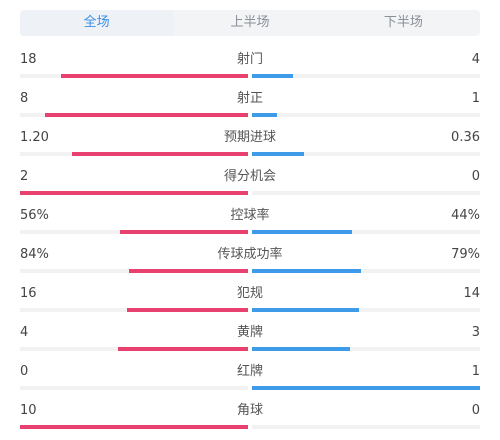 Image resolution: width=500 pixels, height=440 pixels. I want to click on home-value: 84%, so click(34, 254).